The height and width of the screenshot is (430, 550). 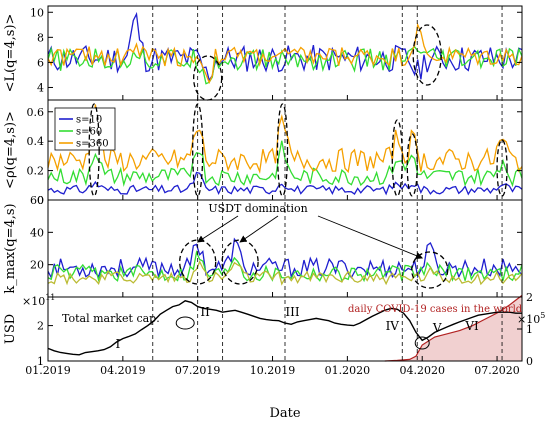 I want to click on peak-marker-ellipse, so click(x=185, y=323).